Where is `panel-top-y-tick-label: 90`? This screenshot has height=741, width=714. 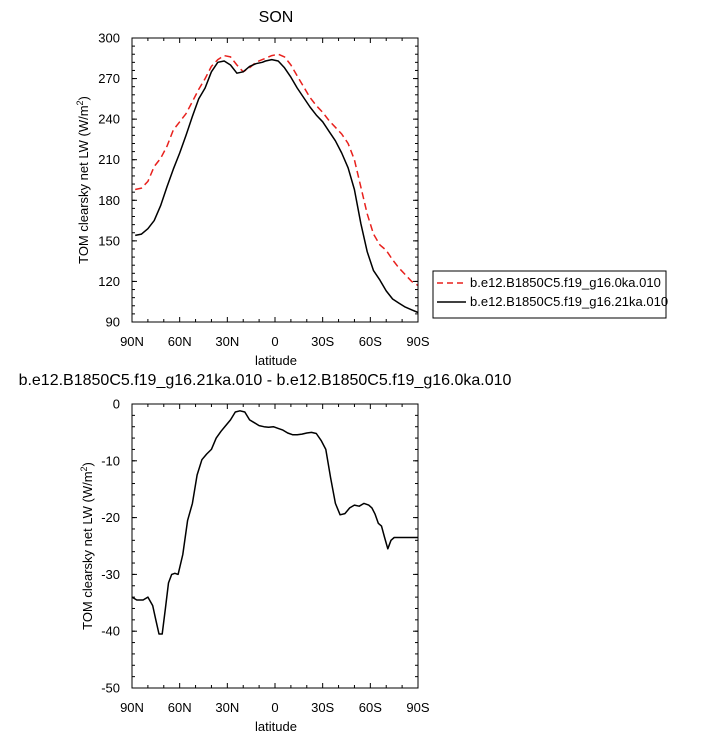
panel-top-y-tick-label: 90 is located at coordinates (113, 322).